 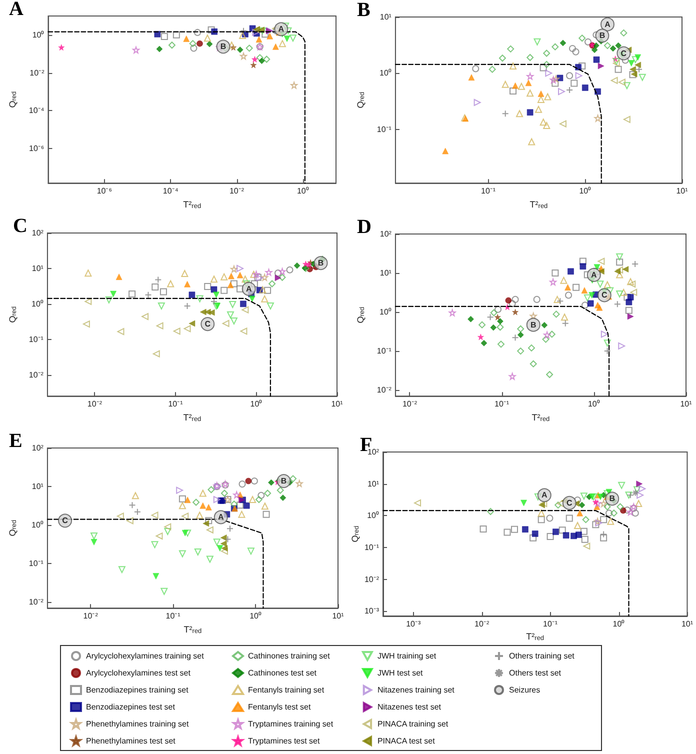 I want to click on legend-label: Others test set, so click(x=535, y=673).